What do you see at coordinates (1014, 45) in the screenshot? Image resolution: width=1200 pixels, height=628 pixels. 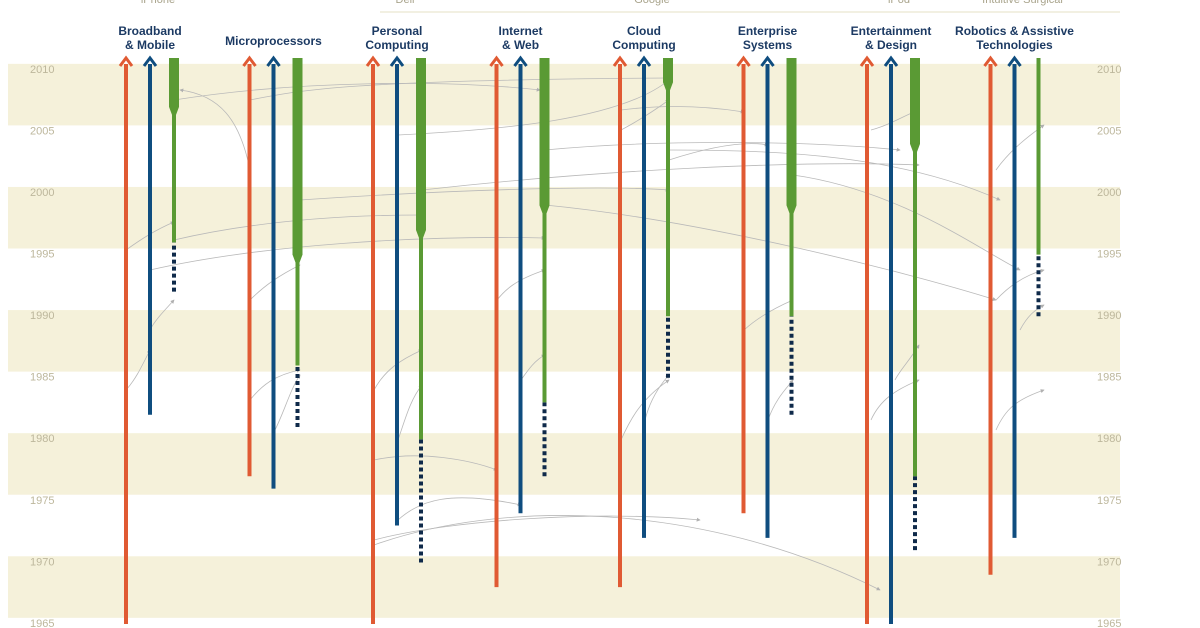 I see `column-label: Technologies` at bounding box center [1014, 45].